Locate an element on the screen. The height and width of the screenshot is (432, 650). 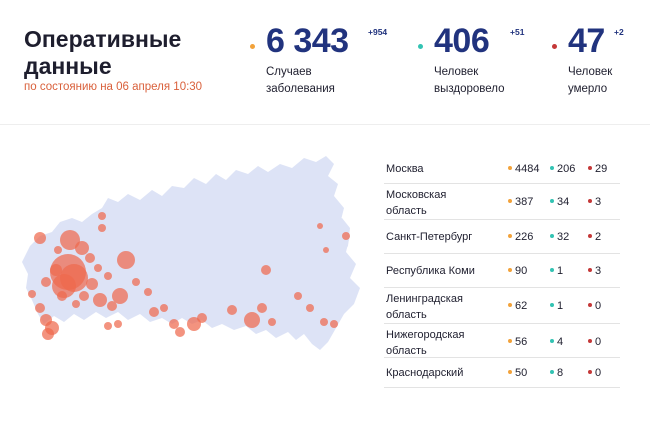
region-deaths: 2 is located at coordinates (594, 237).